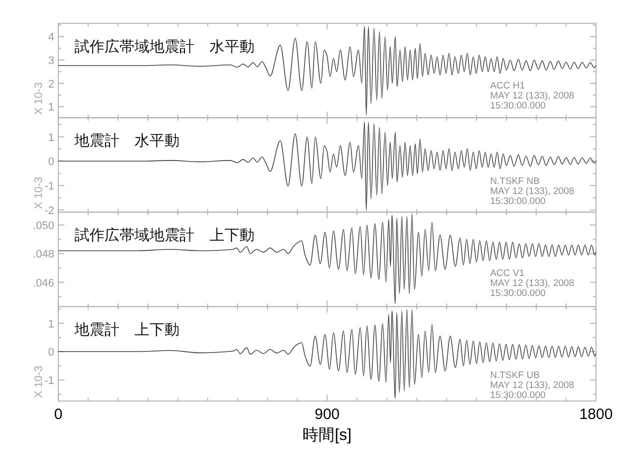  I want to click on y-tick-label: .046, so click(43, 283).